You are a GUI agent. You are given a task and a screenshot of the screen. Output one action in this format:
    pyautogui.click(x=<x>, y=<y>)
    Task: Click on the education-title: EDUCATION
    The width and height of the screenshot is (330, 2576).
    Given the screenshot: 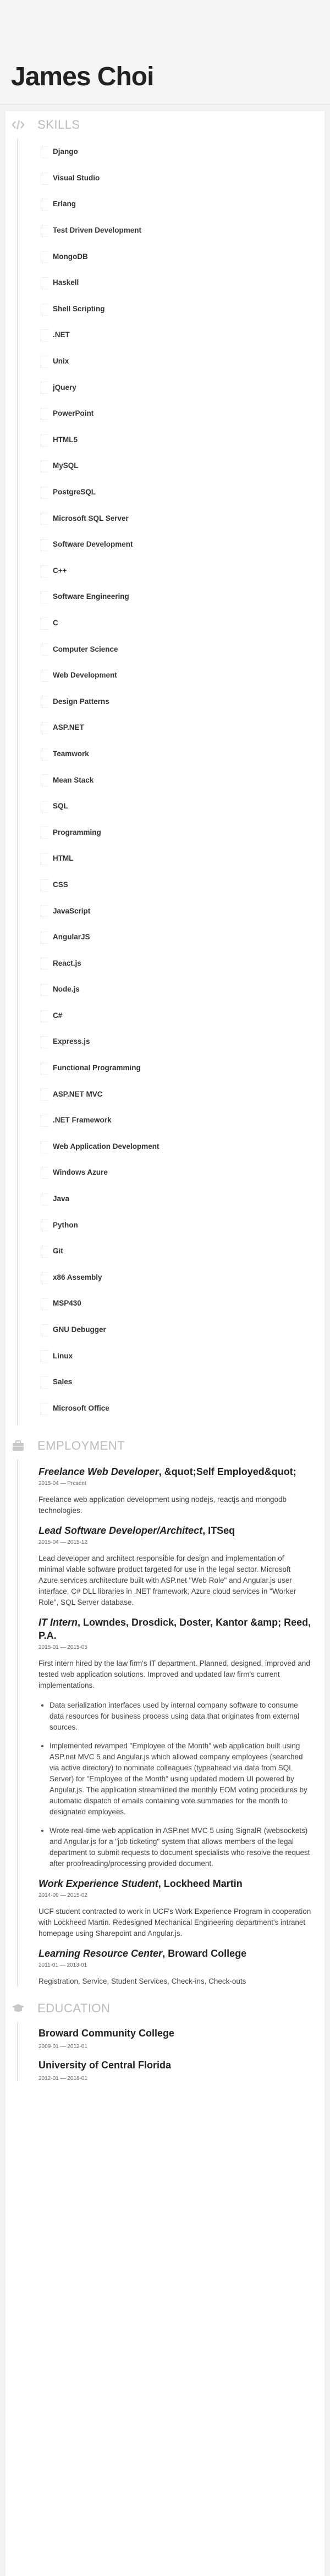 What is the action you would take?
    pyautogui.click(x=74, y=2008)
    